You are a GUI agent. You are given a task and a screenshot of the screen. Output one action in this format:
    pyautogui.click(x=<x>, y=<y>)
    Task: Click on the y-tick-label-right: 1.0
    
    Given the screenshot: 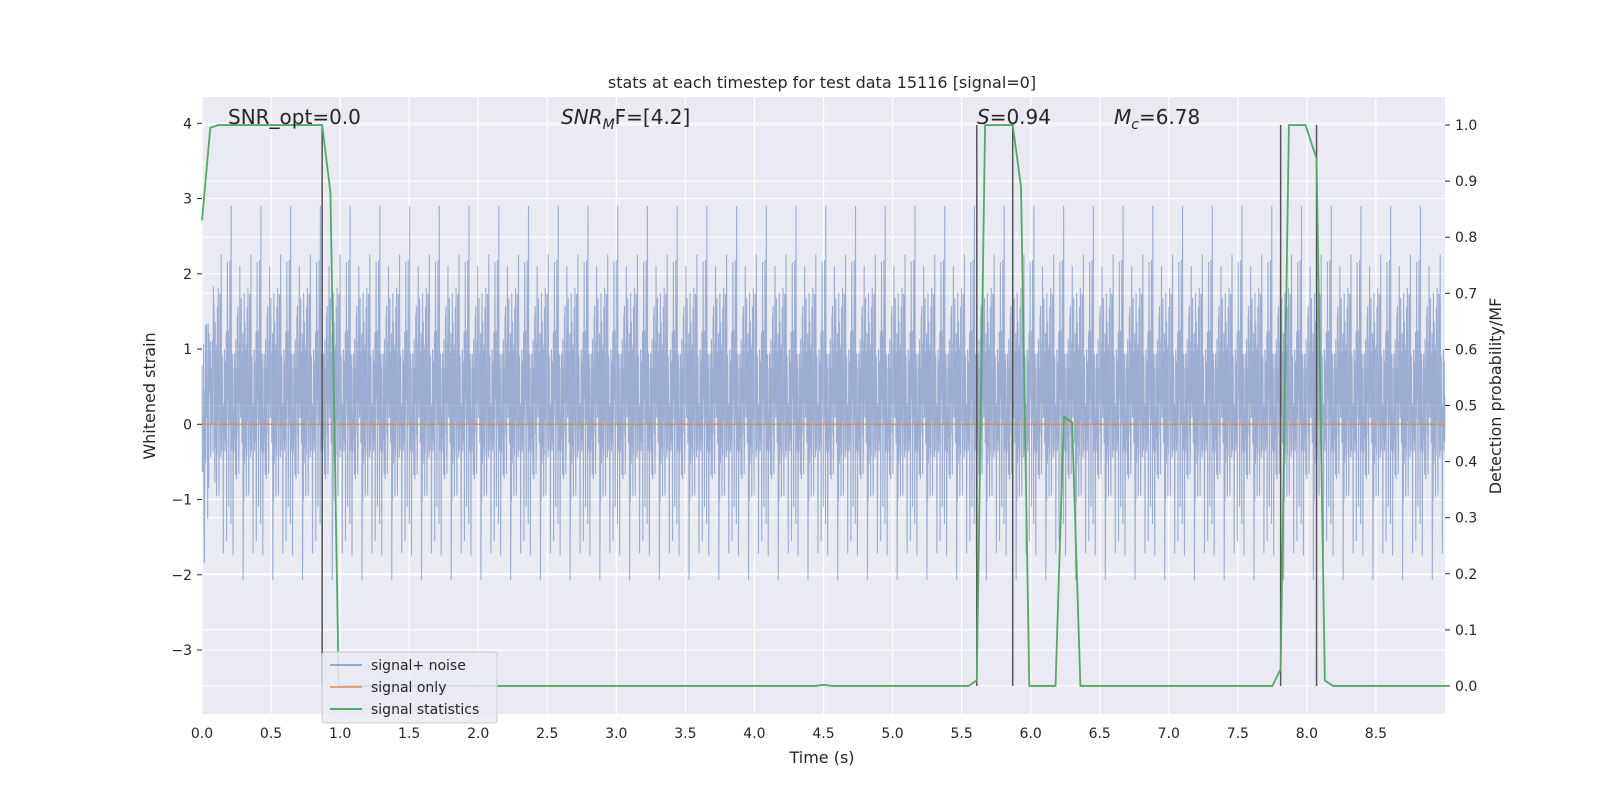 What is the action you would take?
    pyautogui.click(x=1466, y=126)
    